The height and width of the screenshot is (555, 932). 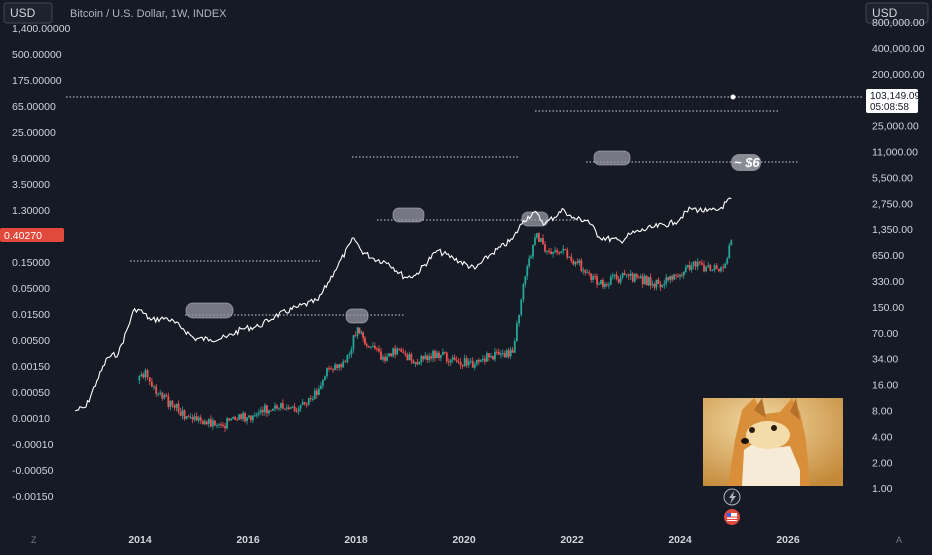 What do you see at coordinates (34, 540) in the screenshot?
I see `auto-scale-icon: Z` at bounding box center [34, 540].